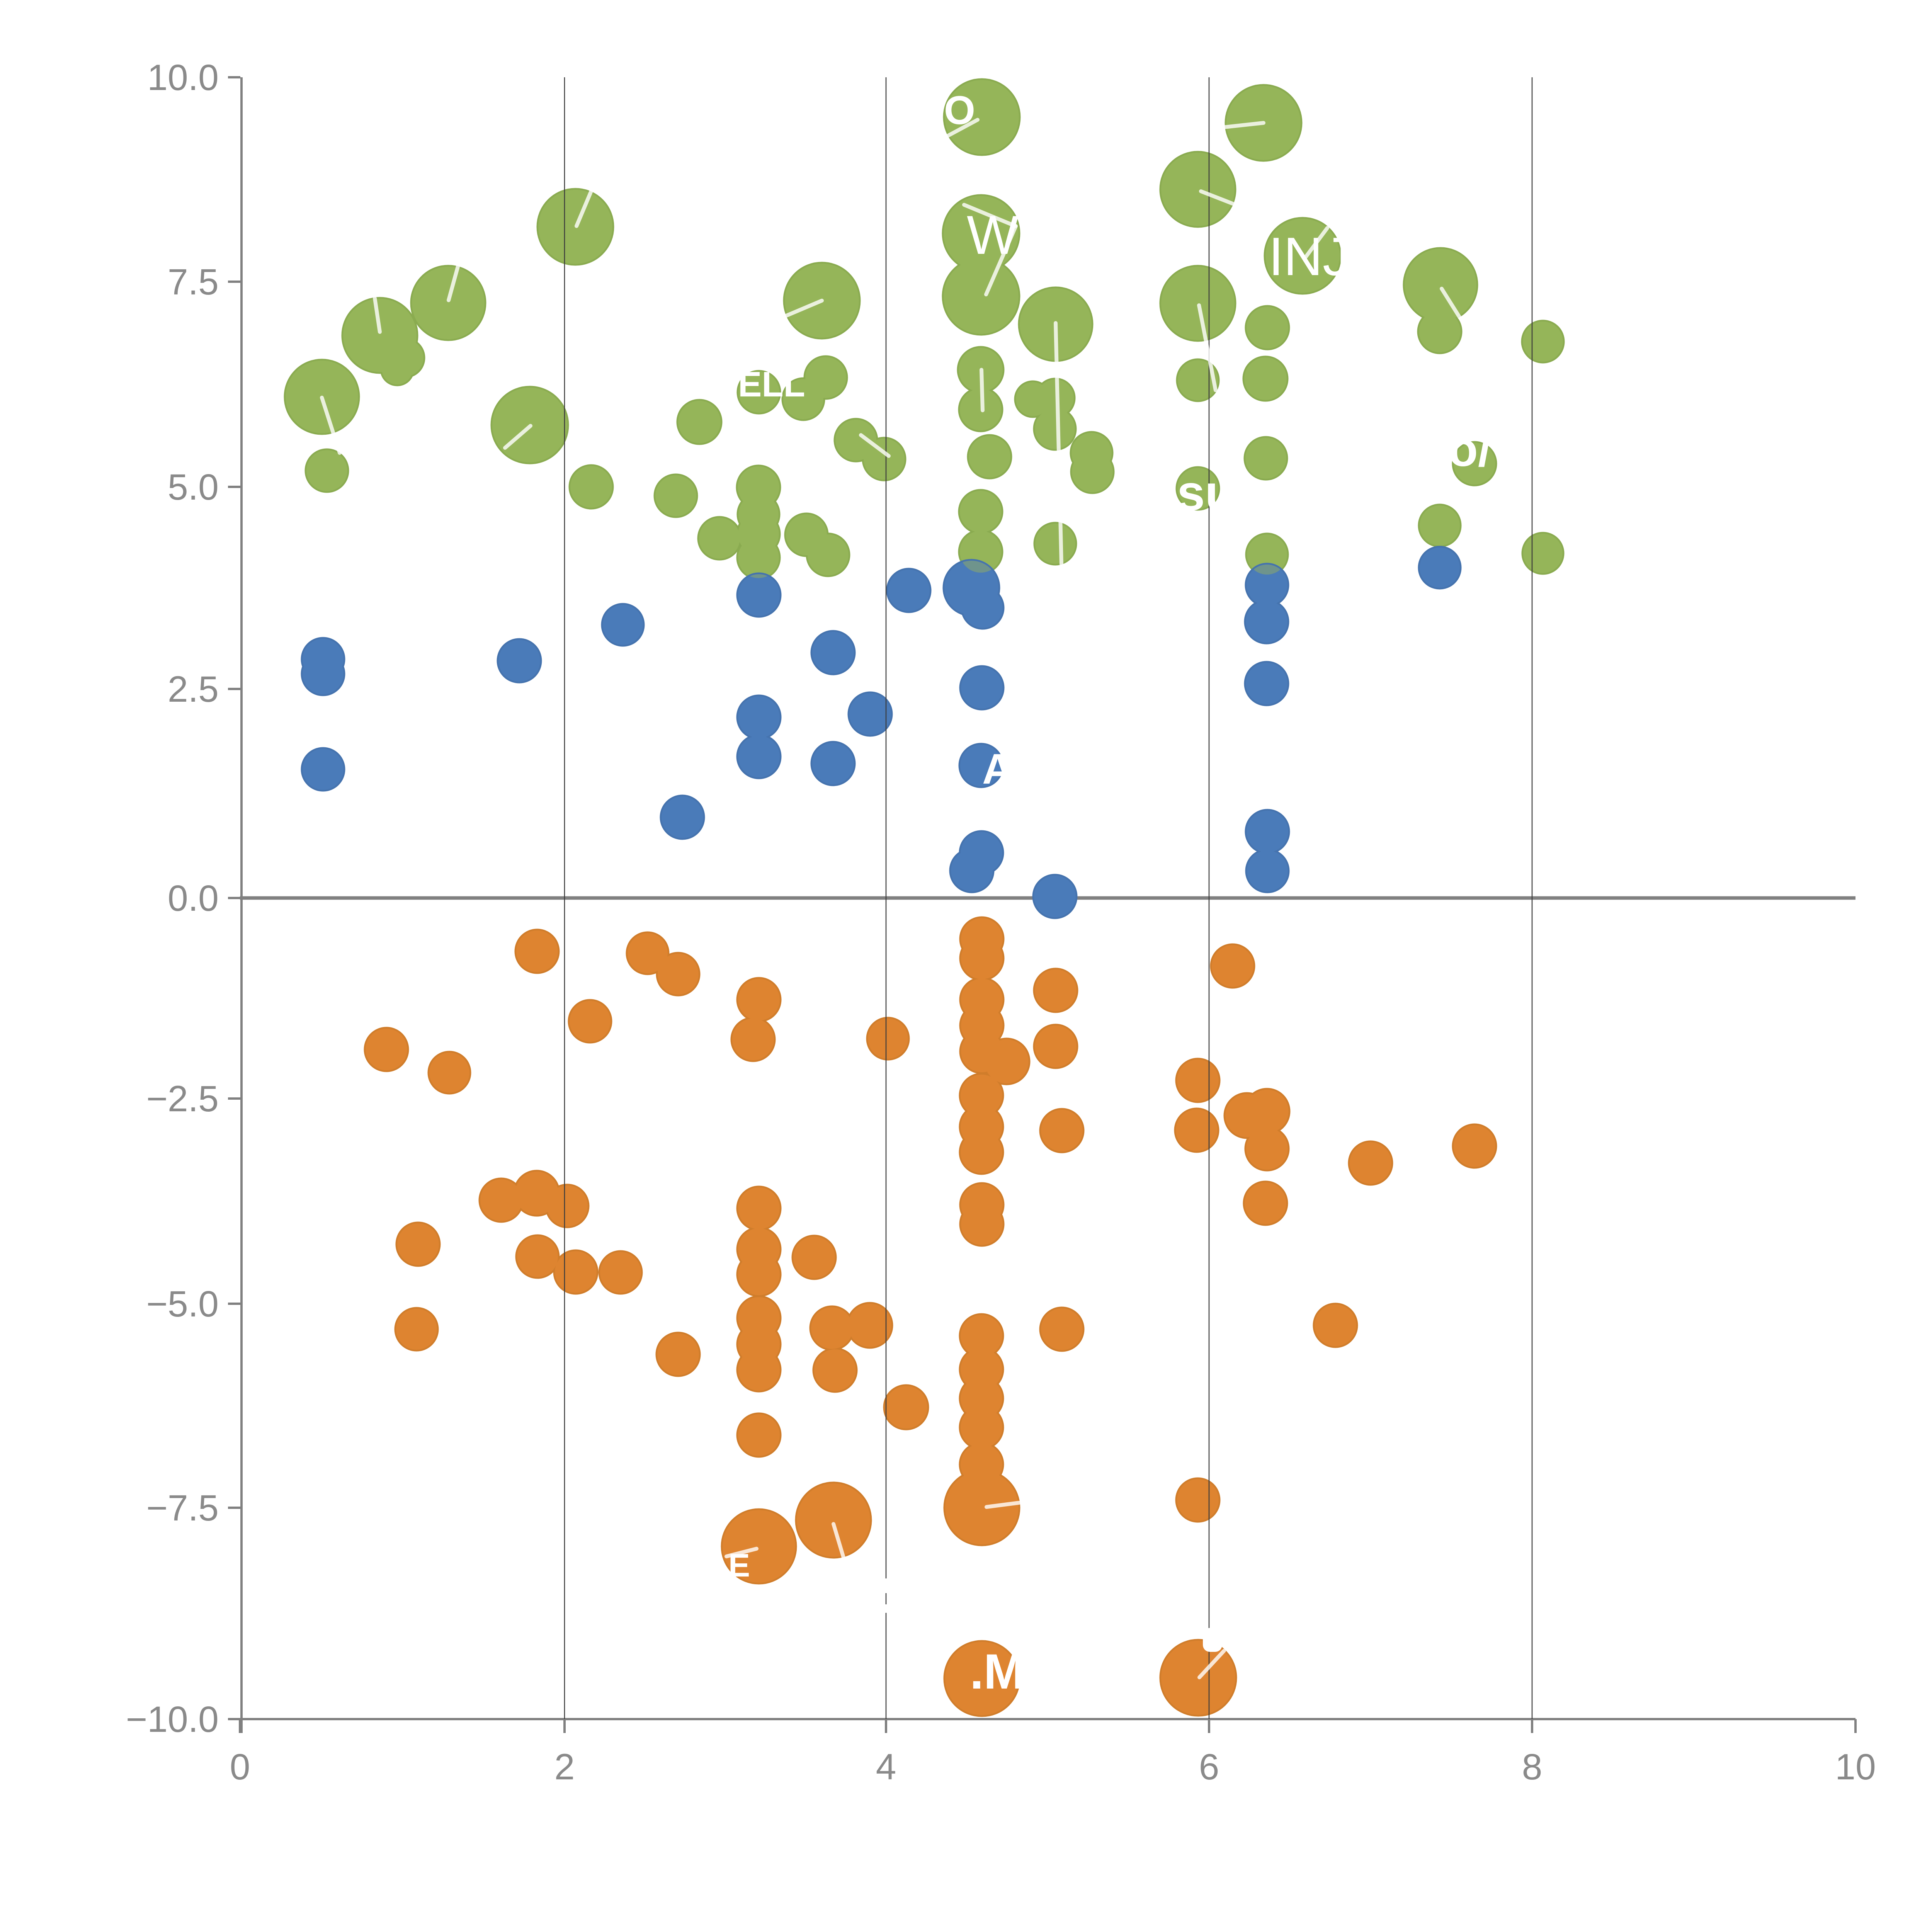 Image resolution: width=1932 pixels, height=1932 pixels. Describe the element at coordinates (183, 1099) in the screenshot. I see `svg-text: −2.5` at that location.